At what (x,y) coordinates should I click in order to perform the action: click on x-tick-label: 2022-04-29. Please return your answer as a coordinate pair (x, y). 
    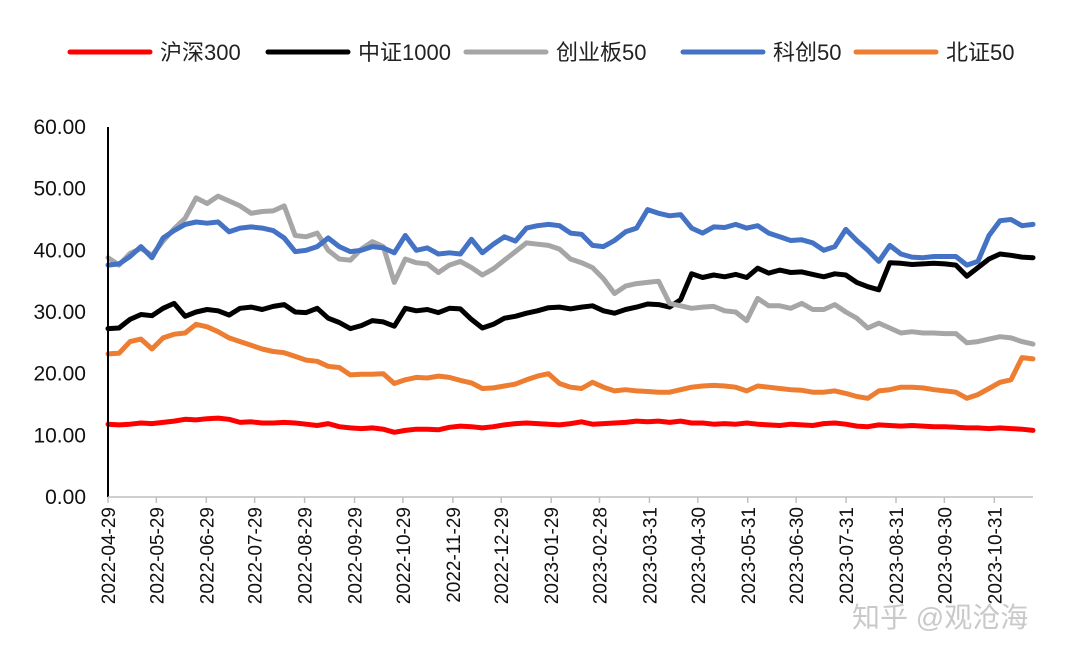
    Looking at the image, I should click on (109, 555).